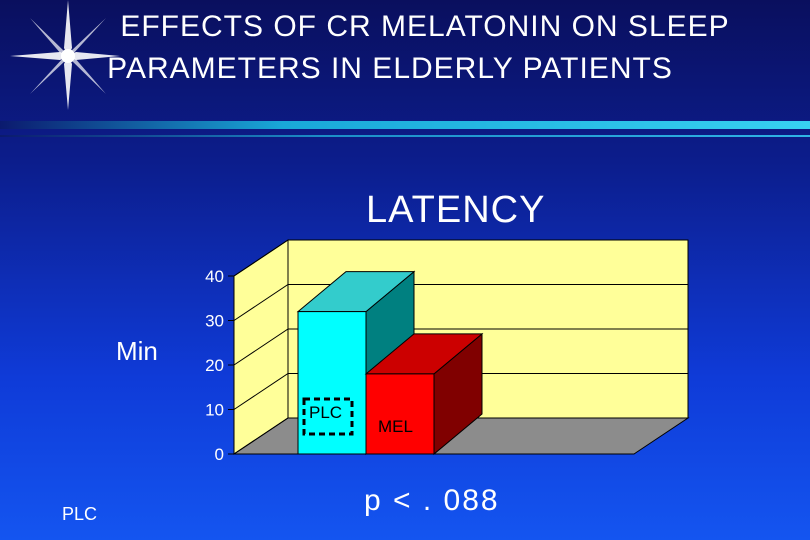  Describe the element at coordinates (432, 500) in the screenshot. I see `p-value-text: p < . 088` at that location.